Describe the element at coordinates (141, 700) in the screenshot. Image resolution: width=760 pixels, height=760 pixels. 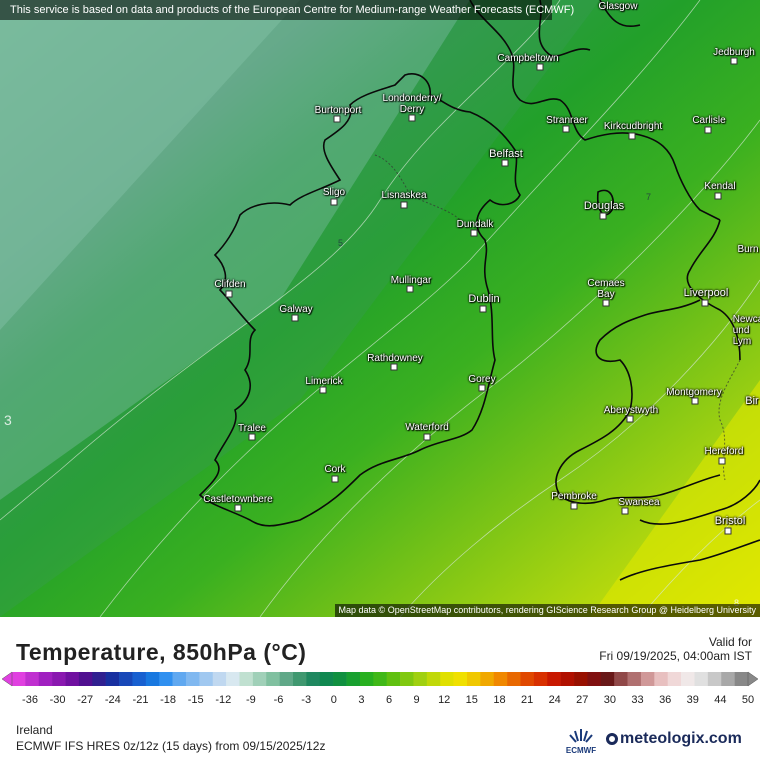
I see `scale-tick-label: -21` at that location.